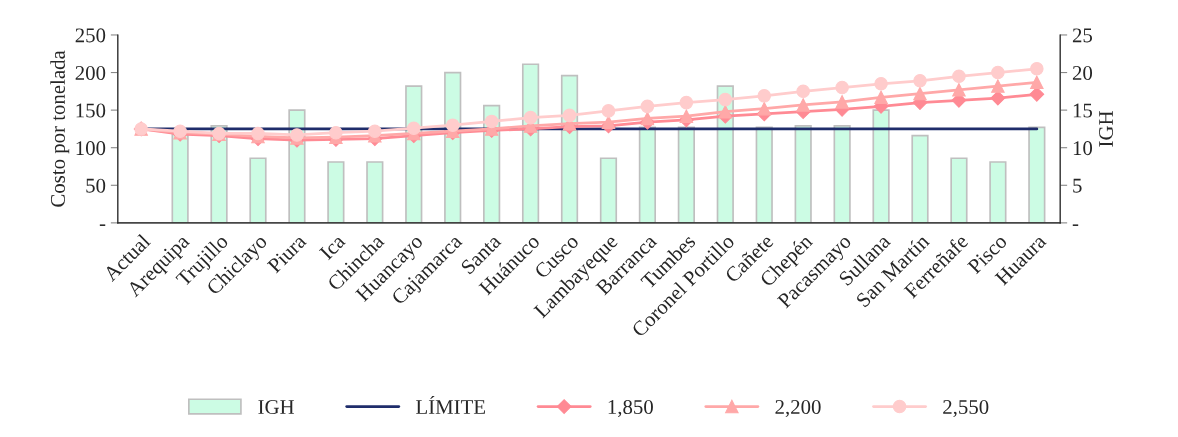 The height and width of the screenshot is (437, 1178). Describe the element at coordinates (90, 72) in the screenshot. I see `y-tick-label: 200` at that location.